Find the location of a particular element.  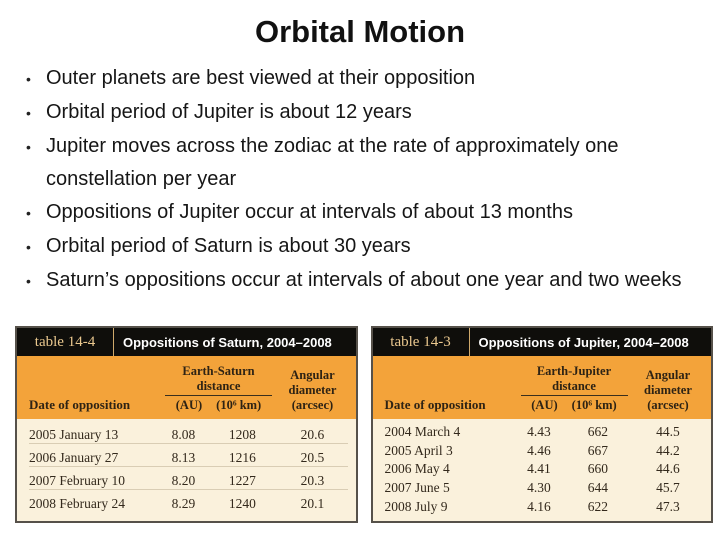

column-header-distance: Earth-Saturn distance is located at coordinates (218, 380).